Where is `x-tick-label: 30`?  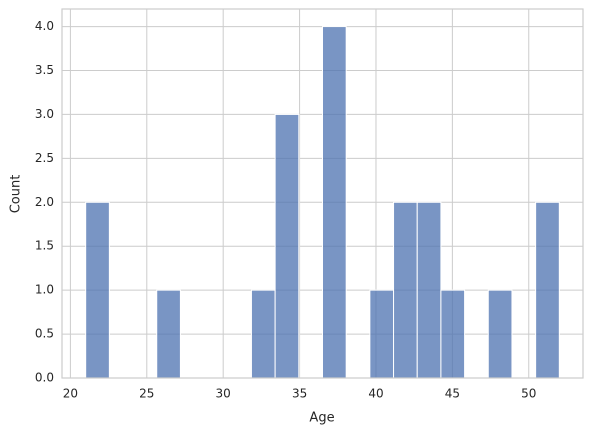 x-tick-label: 30 is located at coordinates (223, 394).